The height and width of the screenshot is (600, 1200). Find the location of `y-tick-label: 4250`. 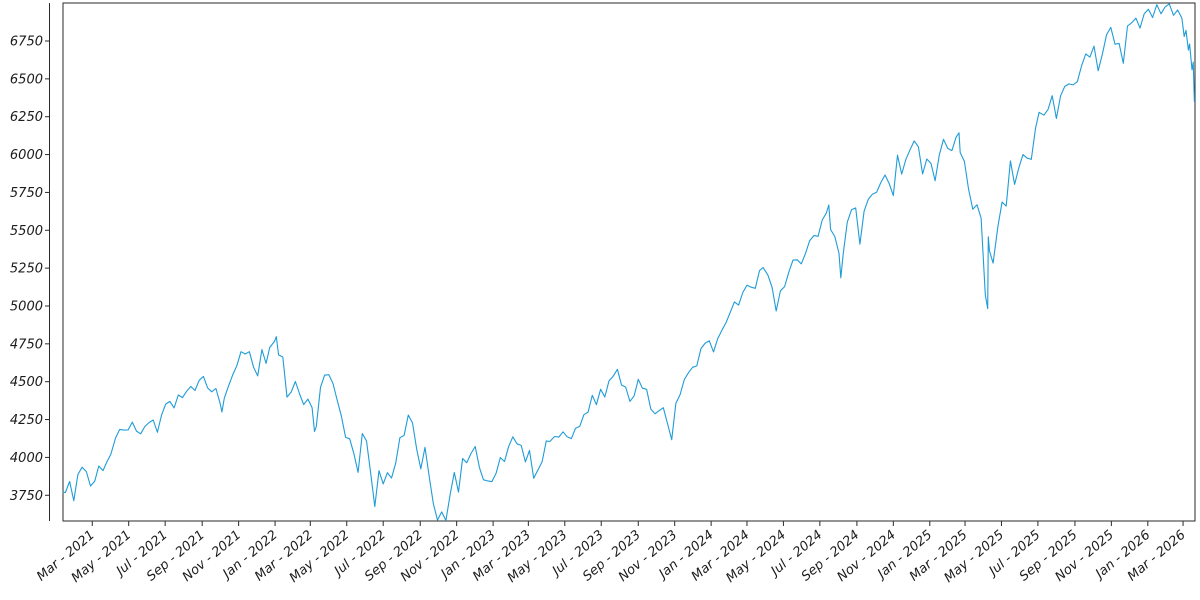

y-tick-label: 4250 is located at coordinates (26, 420).